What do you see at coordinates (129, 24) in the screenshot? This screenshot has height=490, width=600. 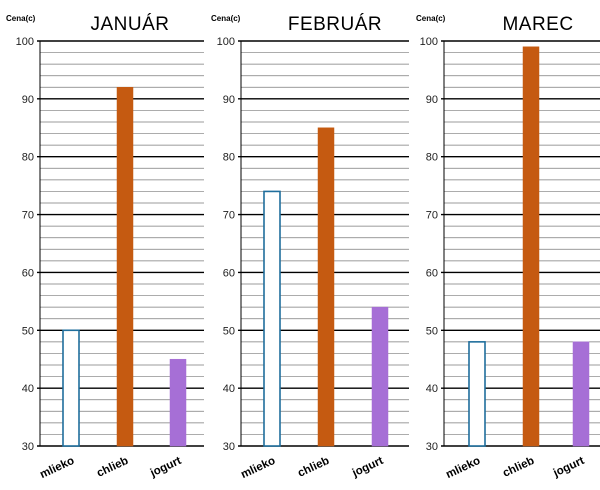 I see `chart-title: JANUÁR` at bounding box center [129, 24].